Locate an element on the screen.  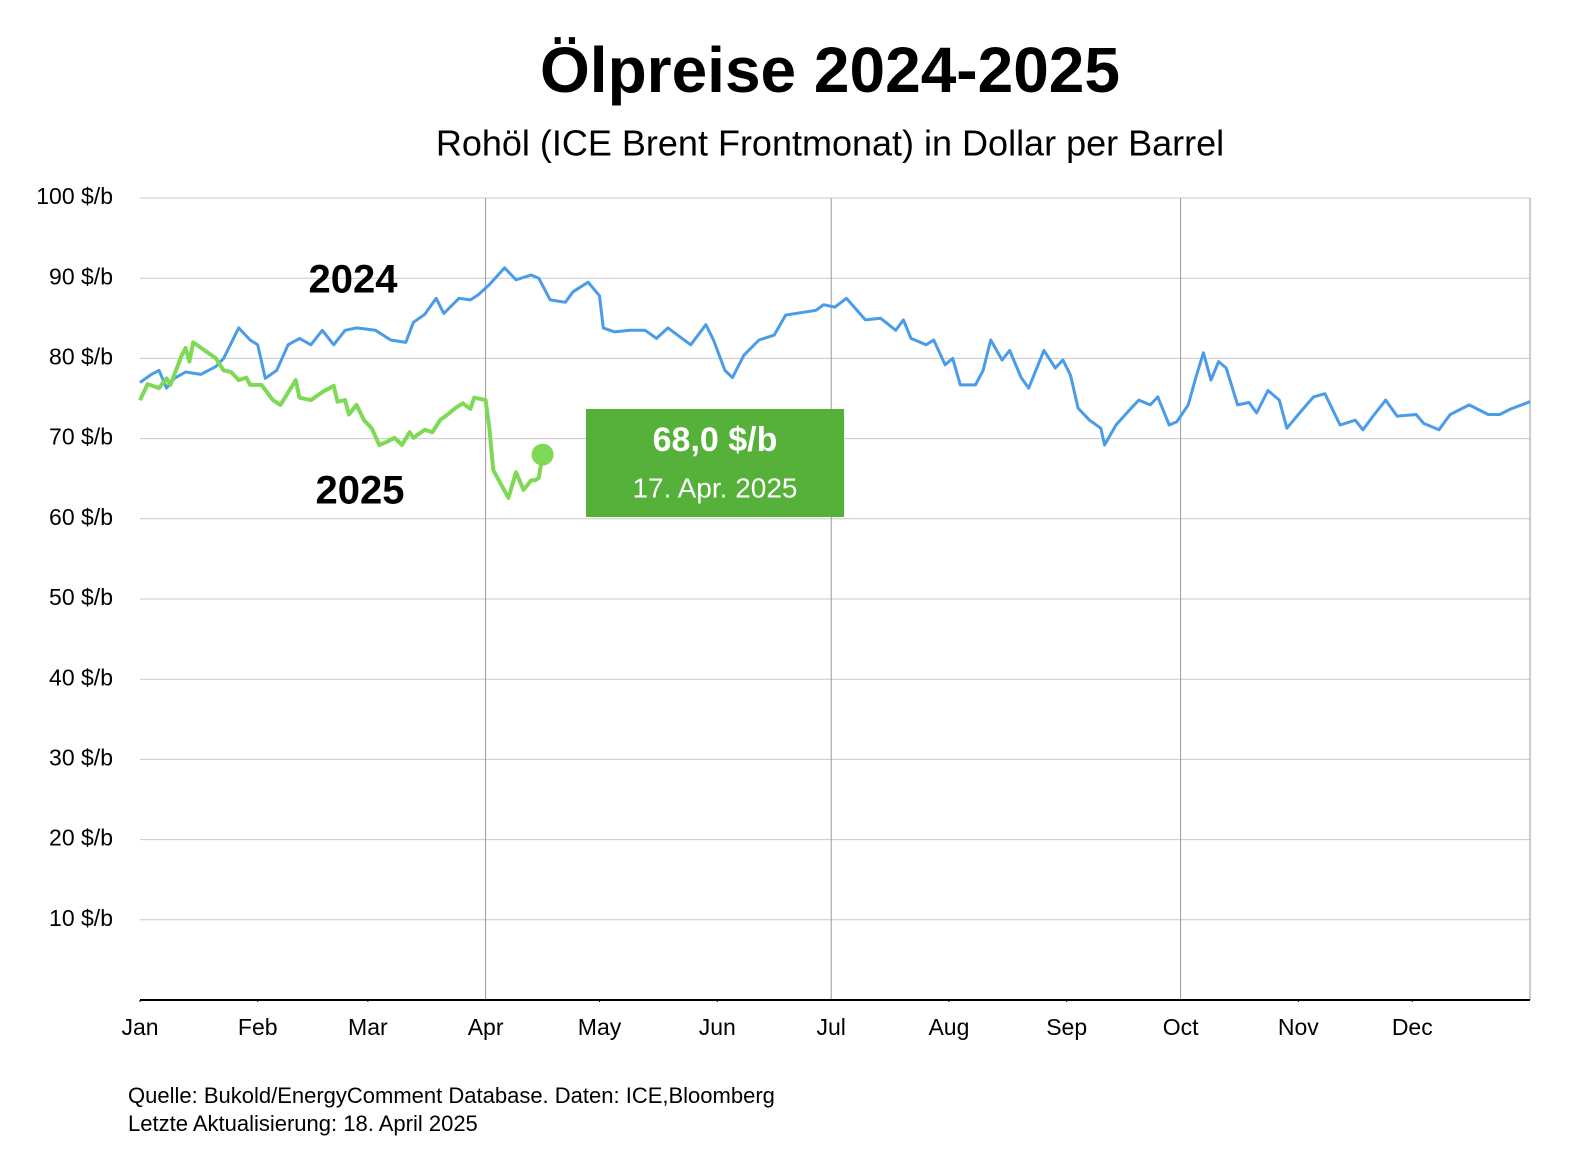
x-tick-label: Jun is located at coordinates (717, 1027).